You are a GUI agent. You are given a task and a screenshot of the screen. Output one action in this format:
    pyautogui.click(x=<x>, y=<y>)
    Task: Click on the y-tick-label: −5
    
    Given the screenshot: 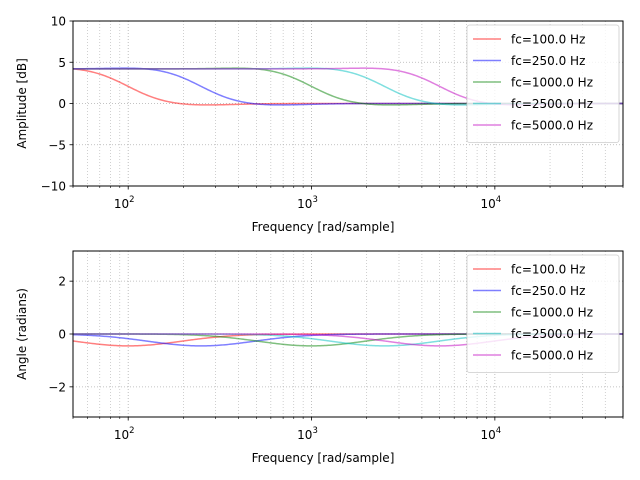 What is the action you would take?
    pyautogui.click(x=57, y=145)
    